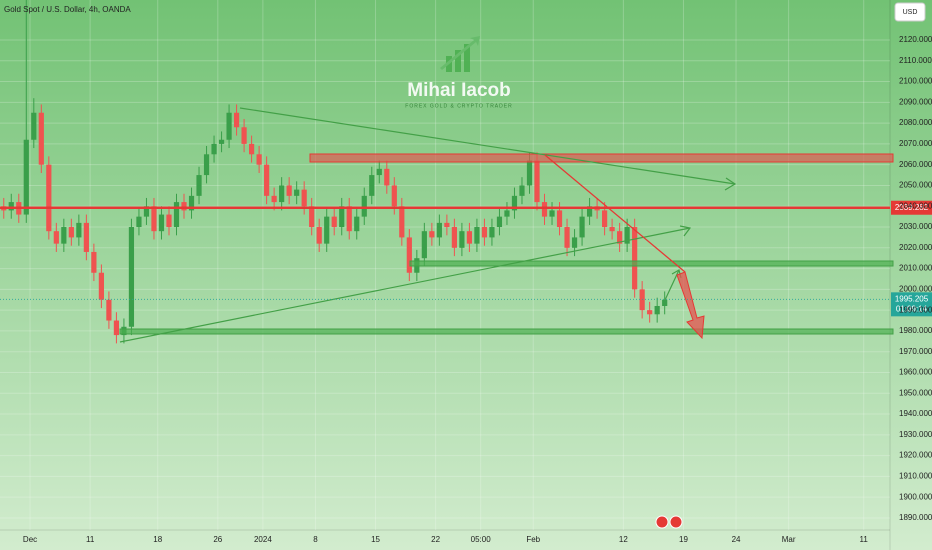  I want to click on y-tick-label: 2040.000, so click(915, 205).